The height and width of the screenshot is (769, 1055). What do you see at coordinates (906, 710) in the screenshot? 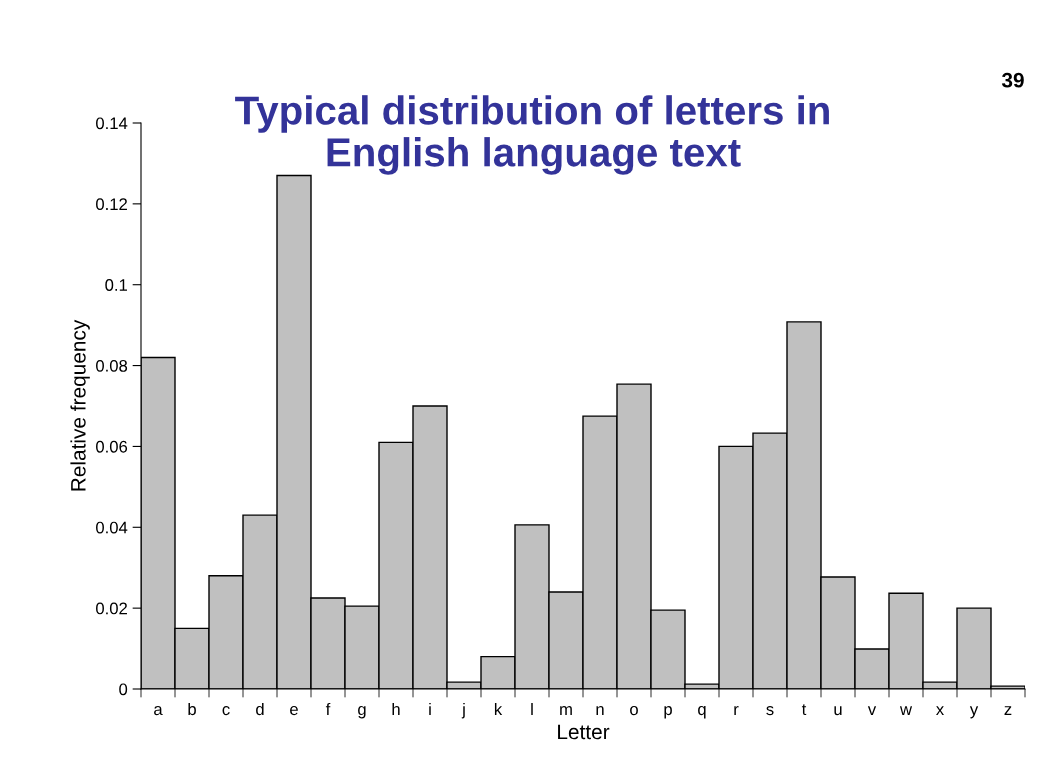
I see `x-tick-label: w` at bounding box center [906, 710].